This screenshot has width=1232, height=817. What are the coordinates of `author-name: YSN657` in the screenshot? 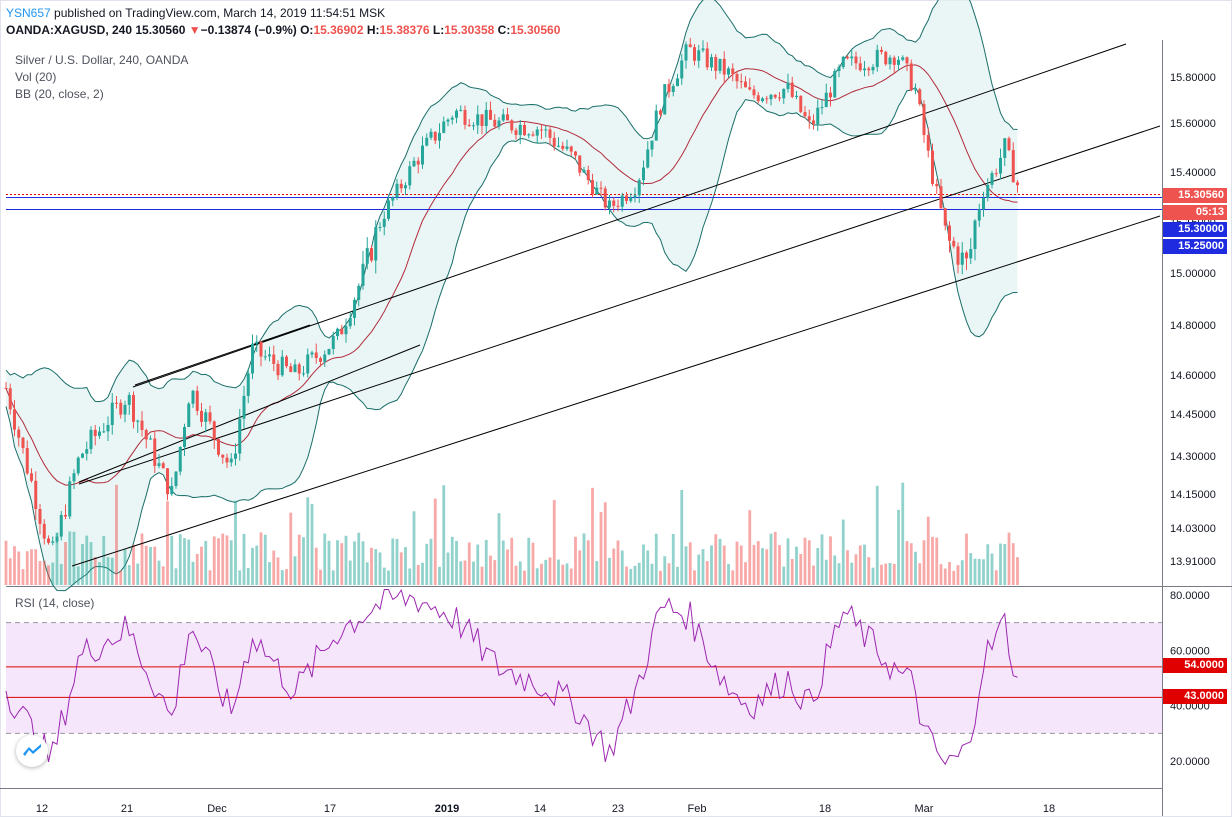 It's located at (28, 13).